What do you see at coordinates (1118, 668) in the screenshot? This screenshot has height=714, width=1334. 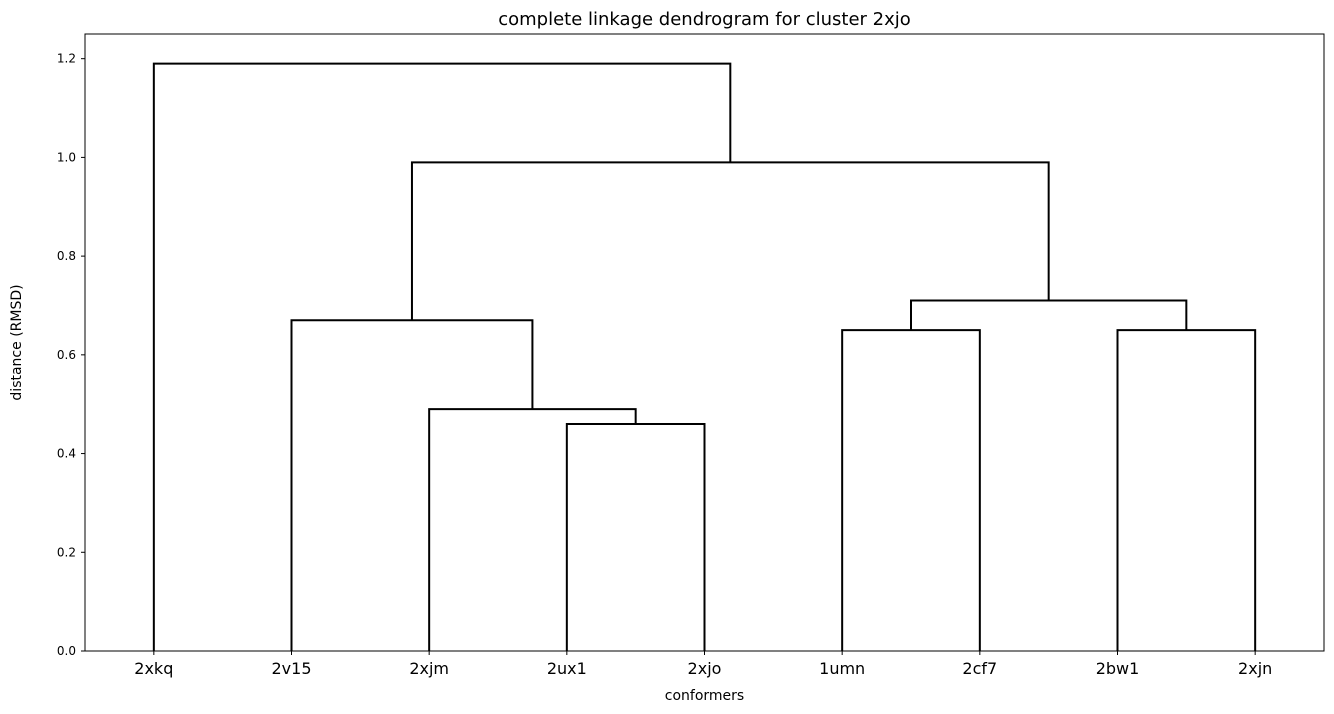 I see `leaf-label: 2bw1` at bounding box center [1118, 668].